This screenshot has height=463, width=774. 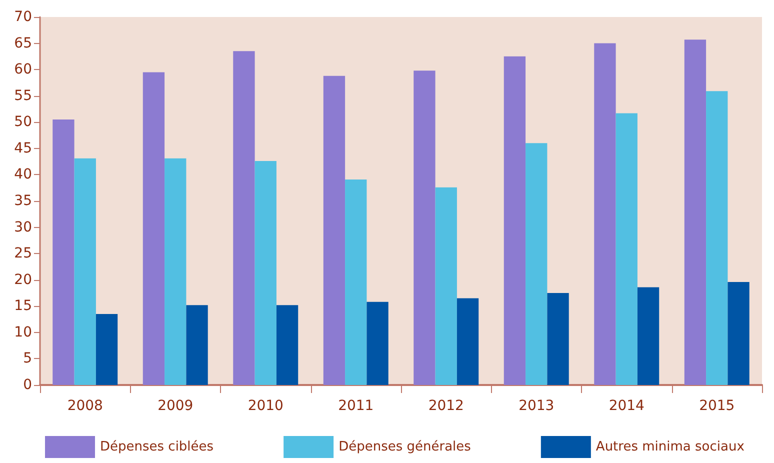 I want to click on x-tick-label: 2011, so click(x=356, y=406).